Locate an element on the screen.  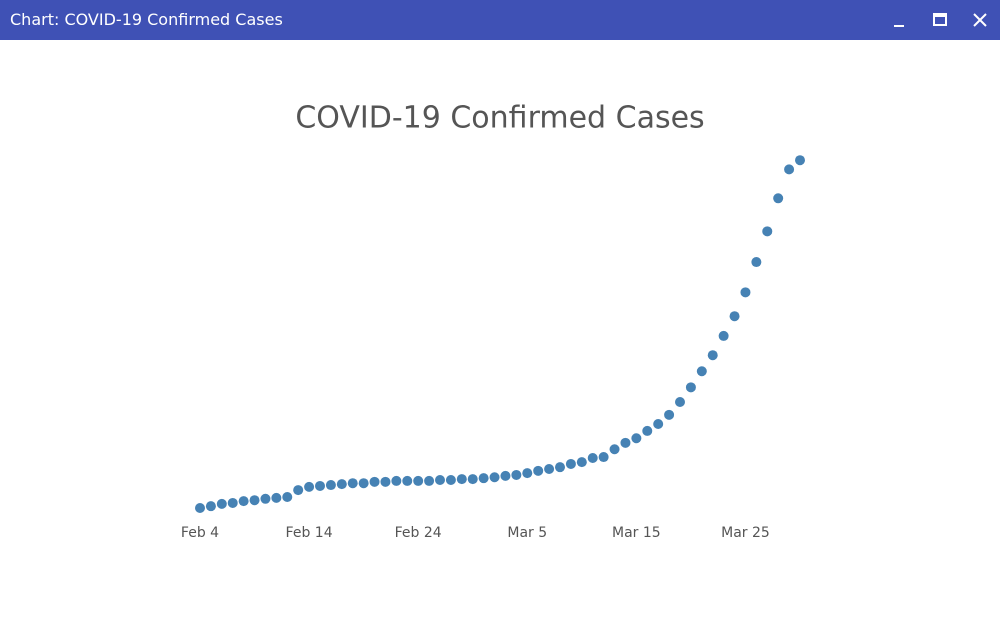
x-tick-label: Feb 24 is located at coordinates (418, 533).